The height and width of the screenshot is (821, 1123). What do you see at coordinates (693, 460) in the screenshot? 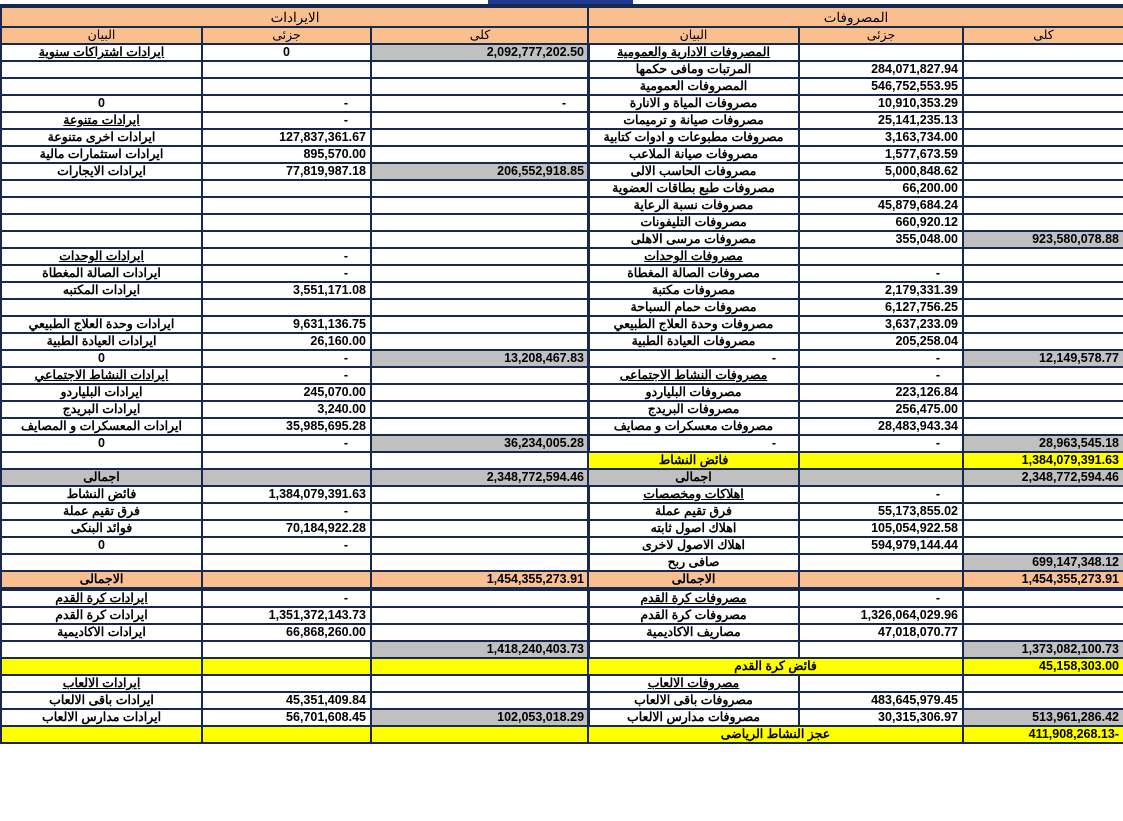
I see `label-cell: فائض النشاط` at bounding box center [693, 460].